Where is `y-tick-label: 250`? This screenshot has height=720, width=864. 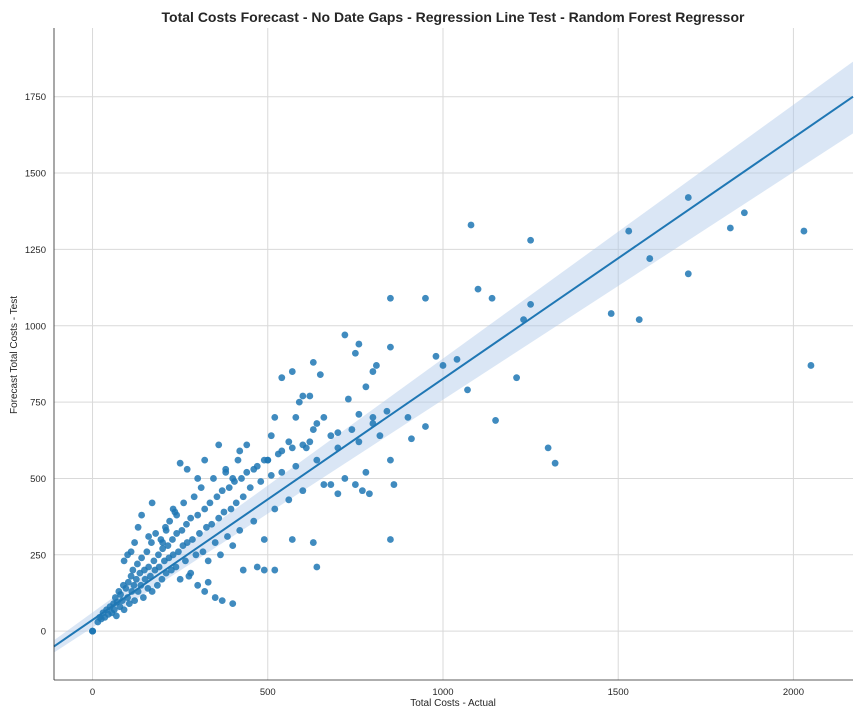 y-tick-label: 250 is located at coordinates (38, 555).